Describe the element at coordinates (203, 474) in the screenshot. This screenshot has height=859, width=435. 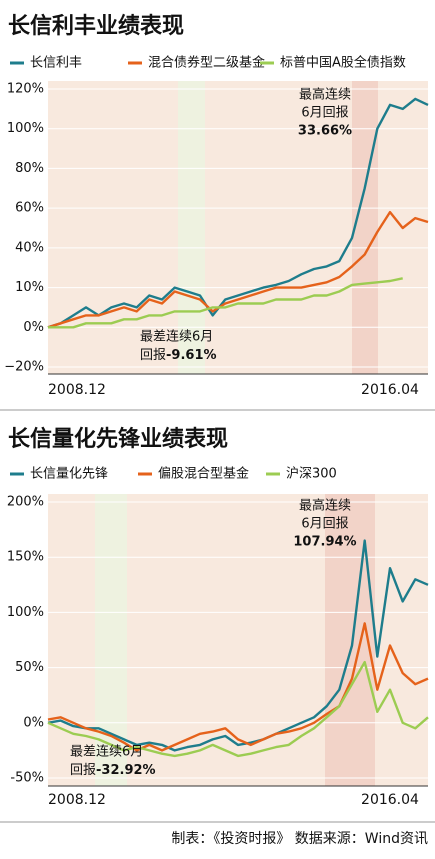
I see `legend-label: 偏股混合型基金` at that location.